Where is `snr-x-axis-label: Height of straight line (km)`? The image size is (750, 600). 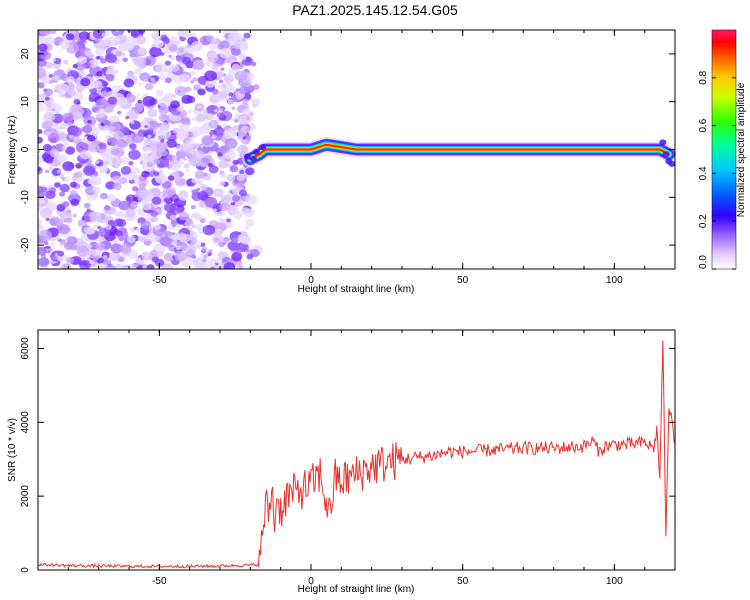 snr-x-axis-label: Height of straight line (km) is located at coordinates (356, 589).